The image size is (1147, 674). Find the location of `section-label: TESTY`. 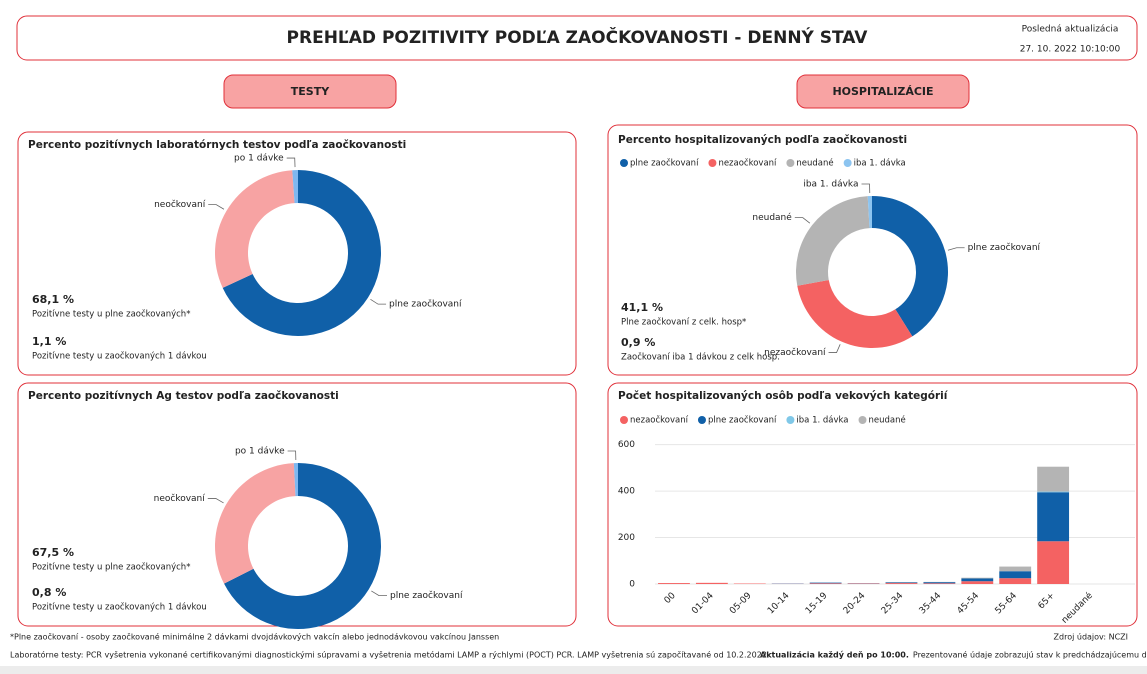

section-label: TESTY is located at coordinates (310, 91).